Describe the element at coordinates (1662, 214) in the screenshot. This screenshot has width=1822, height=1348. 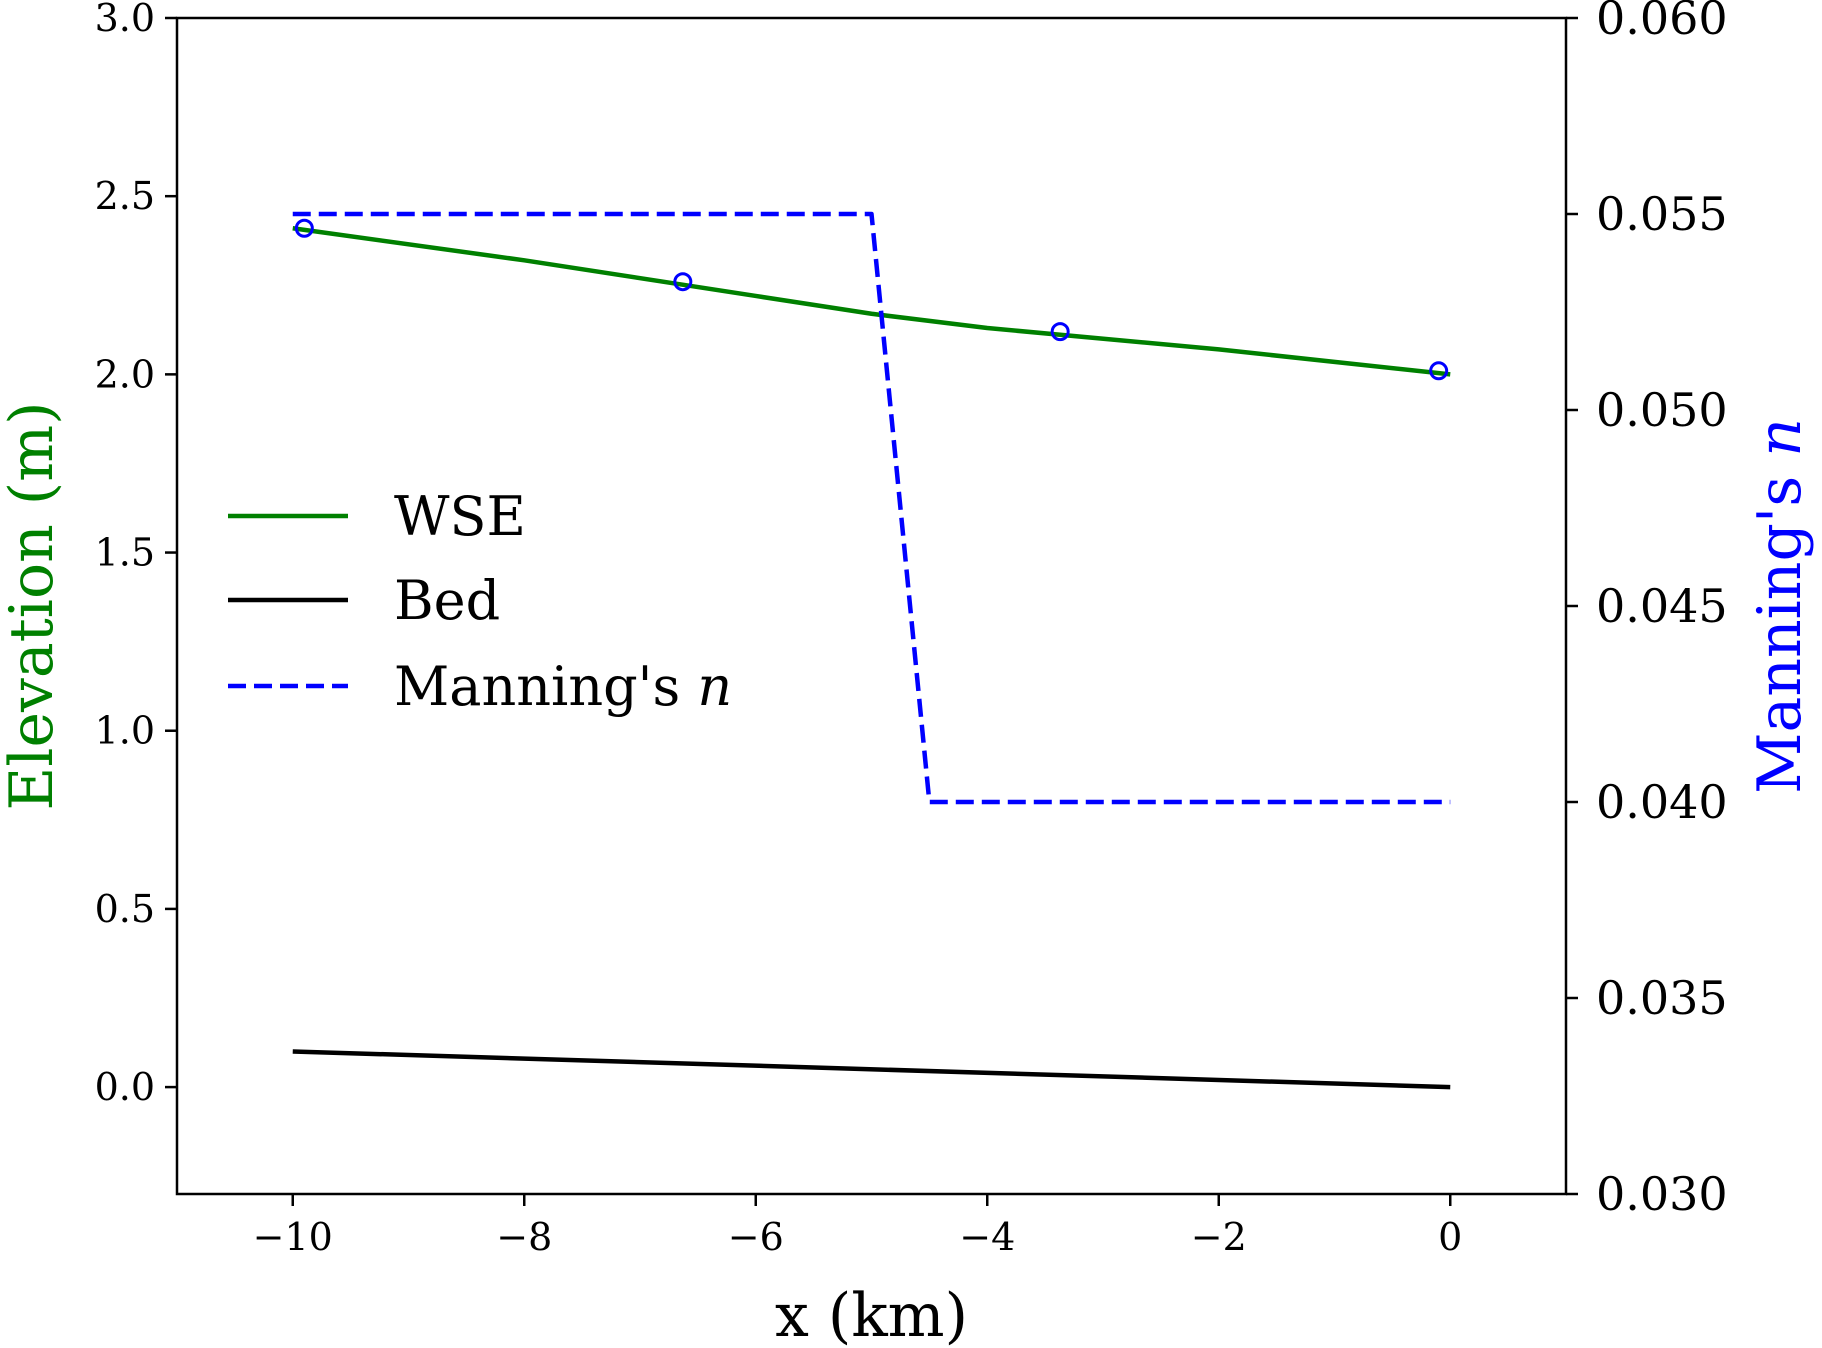
I see `y-right-tick-label: 0.055` at that location.